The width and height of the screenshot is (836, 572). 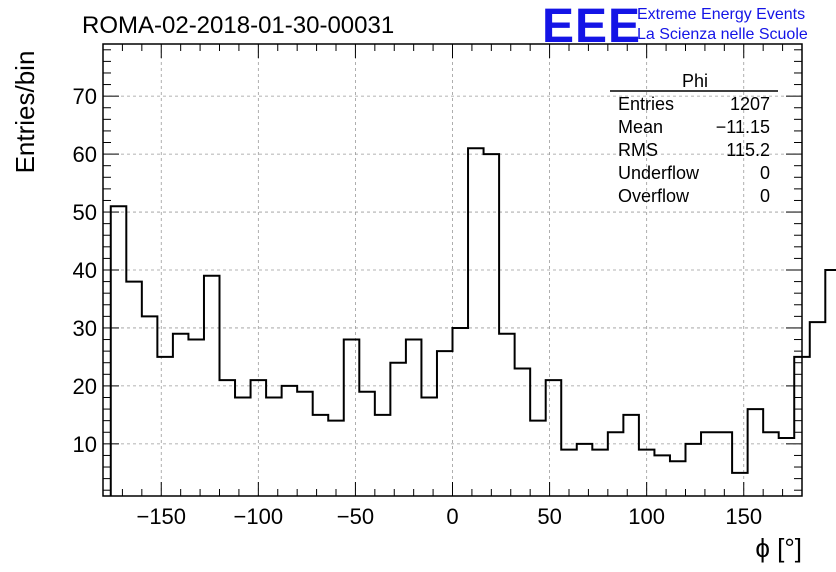 What do you see at coordinates (85, 212) in the screenshot?
I see `y-tick-label: 50` at bounding box center [85, 212].